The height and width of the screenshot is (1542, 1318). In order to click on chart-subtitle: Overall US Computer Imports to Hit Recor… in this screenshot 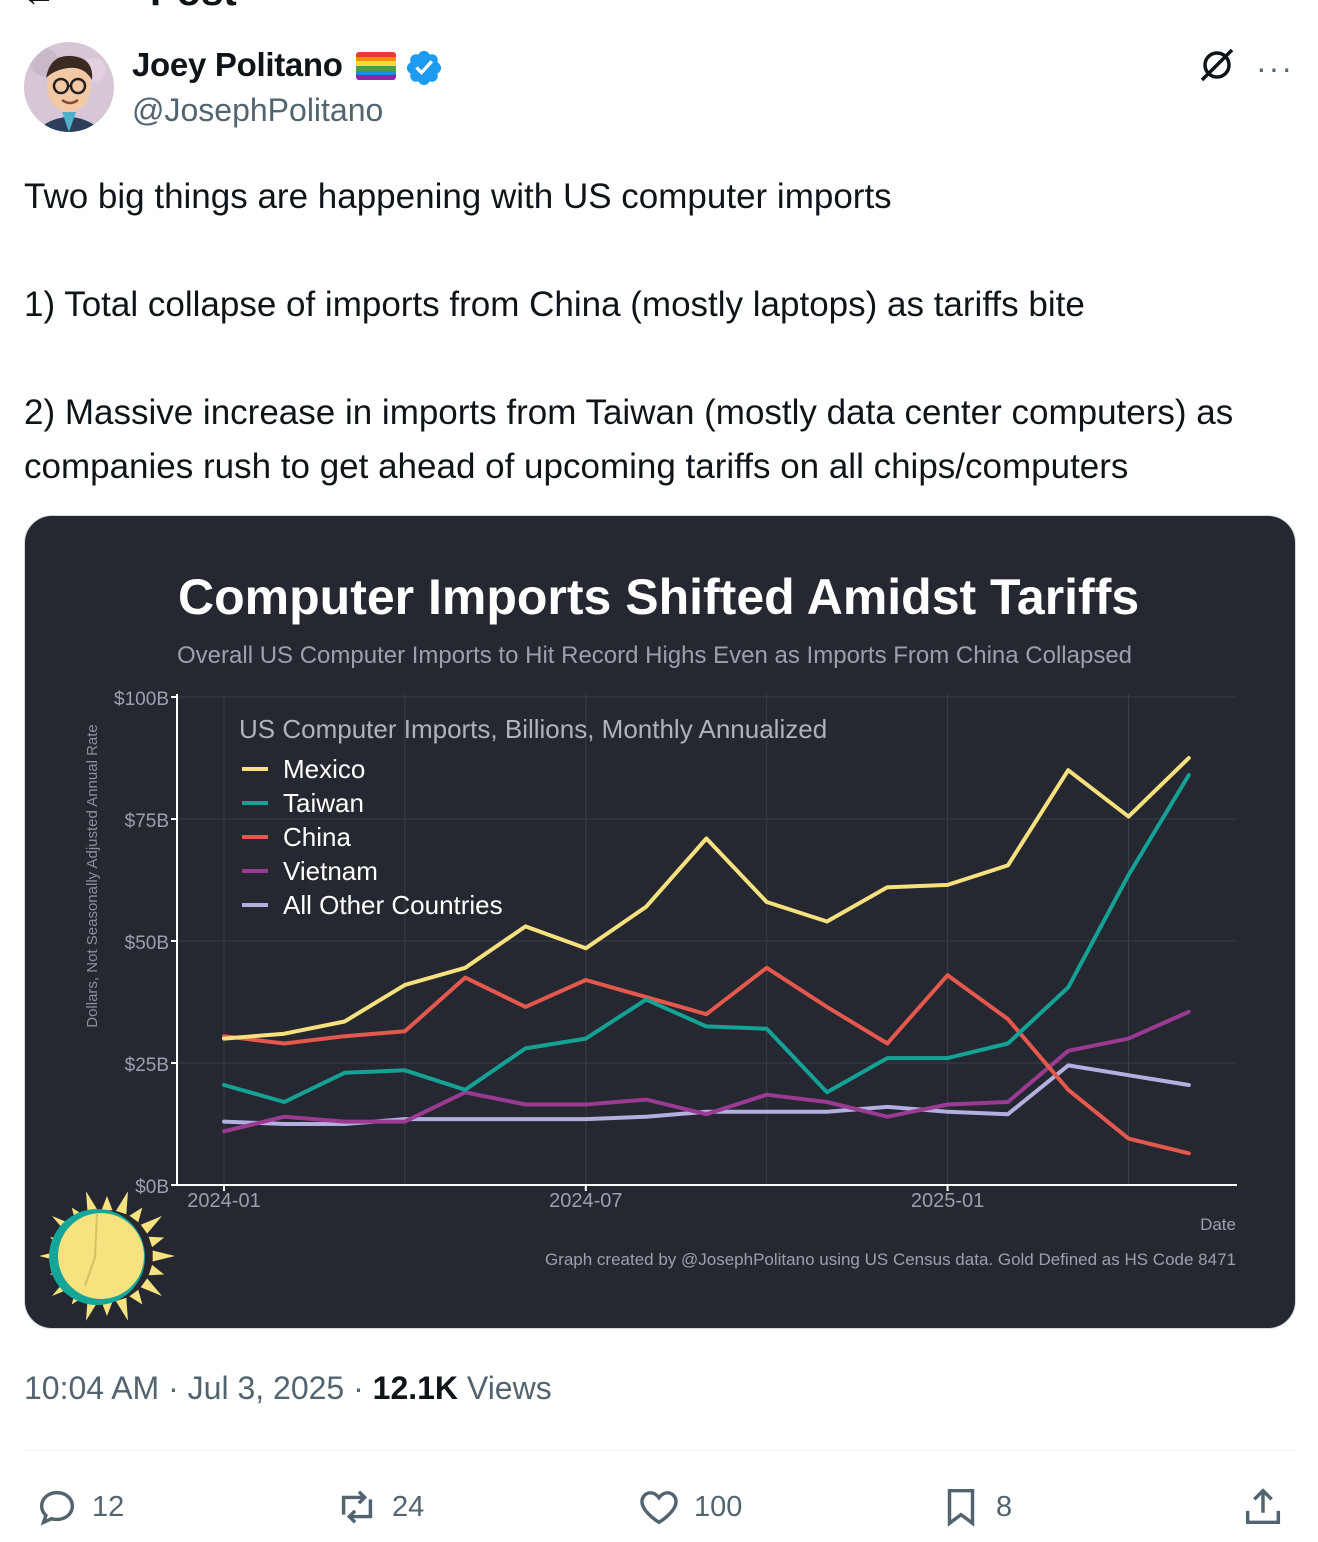, I will do `click(654, 655)`.